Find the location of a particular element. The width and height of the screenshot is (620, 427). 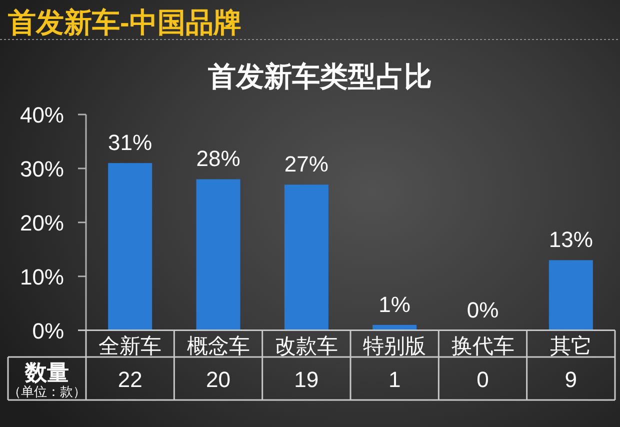

annotation: 9 is located at coordinates (571, 379).